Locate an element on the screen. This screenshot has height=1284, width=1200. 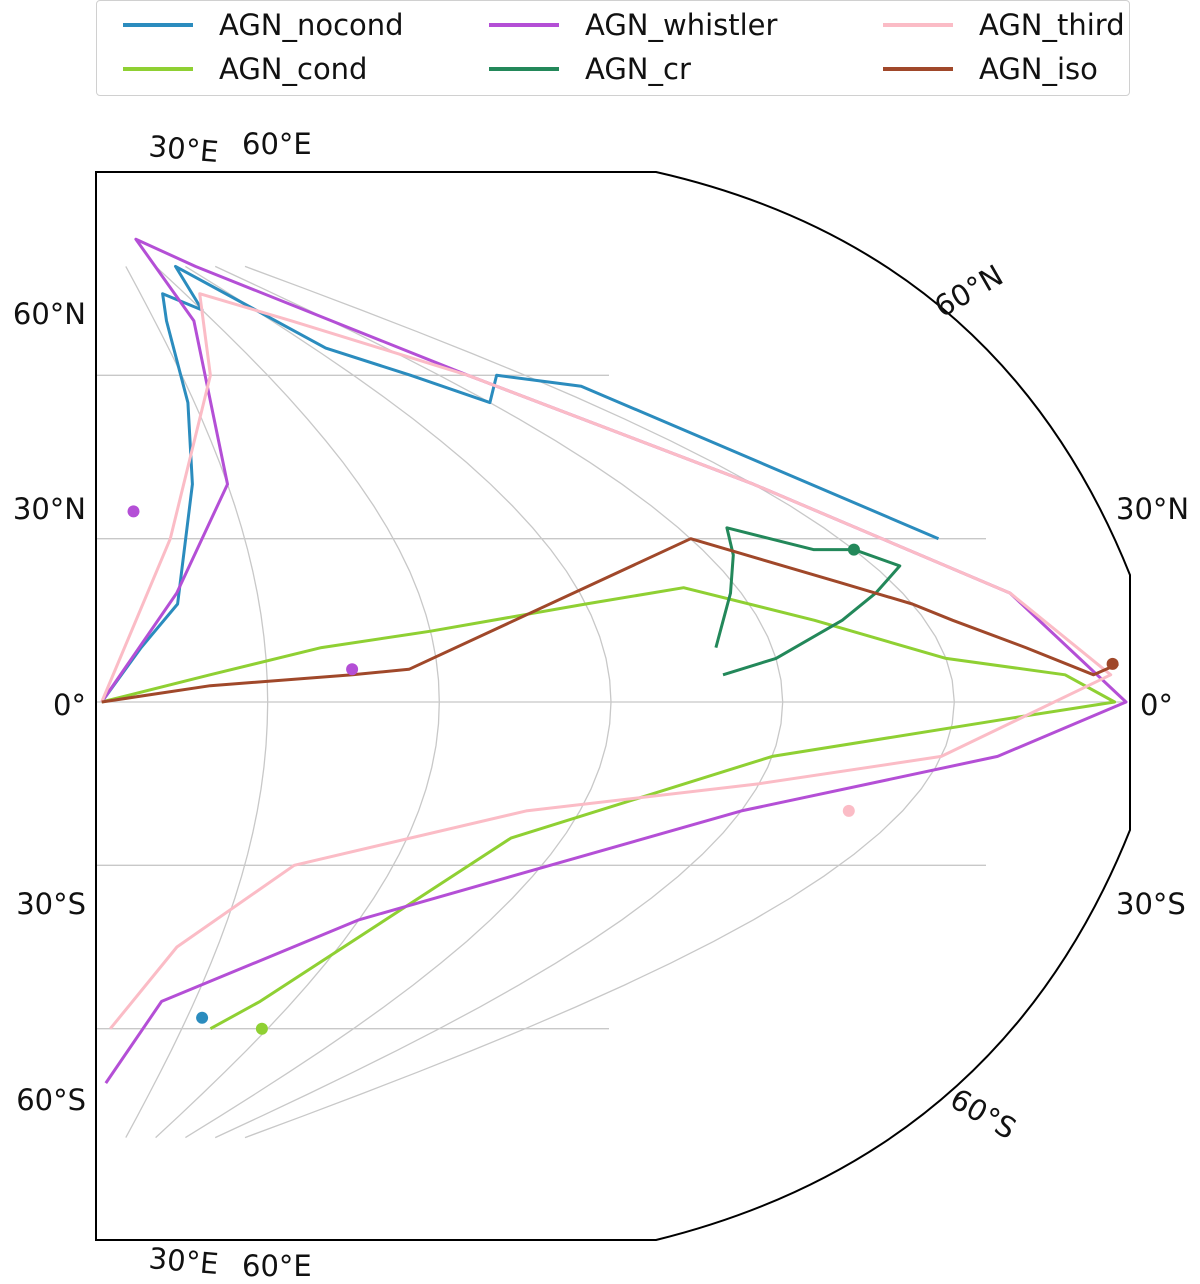
legend-item-agn-third: AGN_third is located at coordinates (1004, 25).